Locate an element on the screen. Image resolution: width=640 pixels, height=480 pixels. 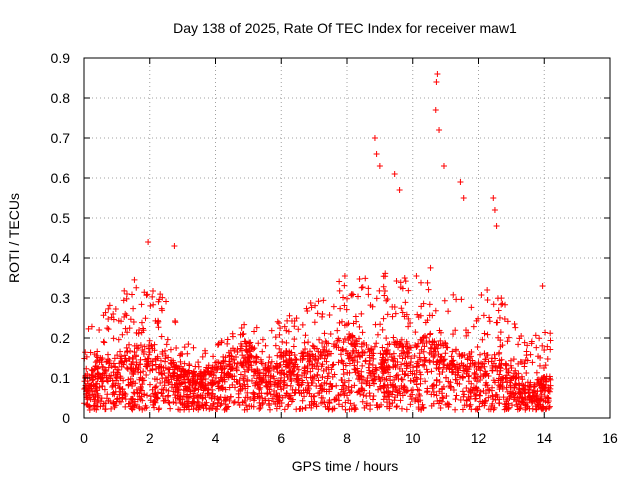
y-tick-label: 0.9 is located at coordinates (61, 58).